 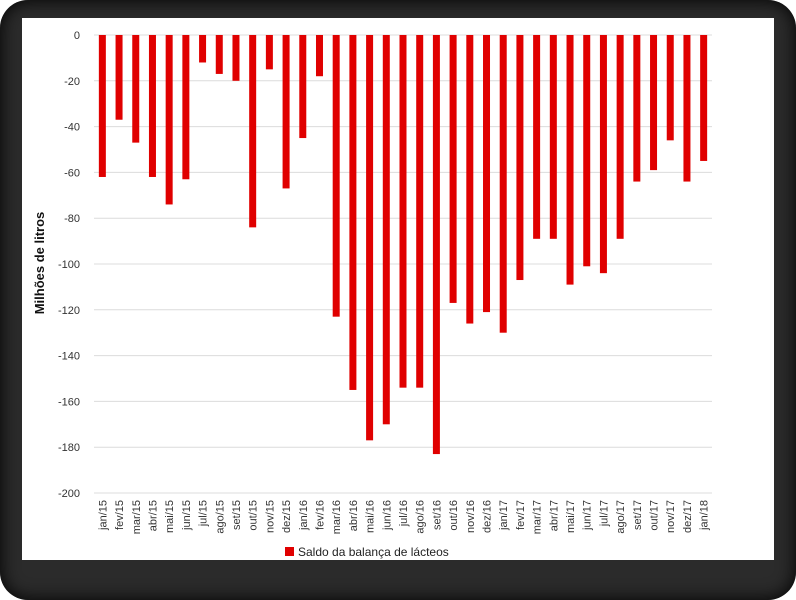 What do you see at coordinates (604, 513) in the screenshot?
I see `x-tick-label: jul/17` at bounding box center [604, 513].